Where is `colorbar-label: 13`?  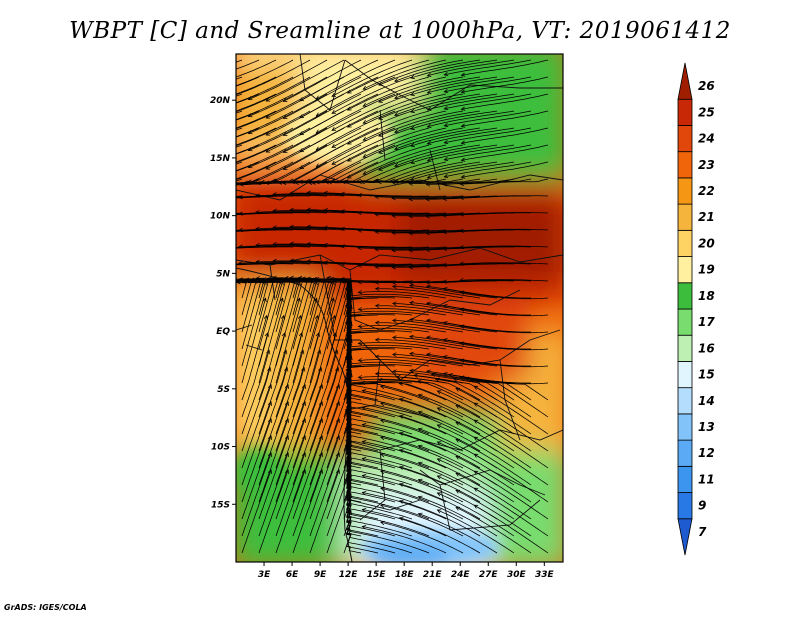 colorbar-label: 13 is located at coordinates (706, 427).